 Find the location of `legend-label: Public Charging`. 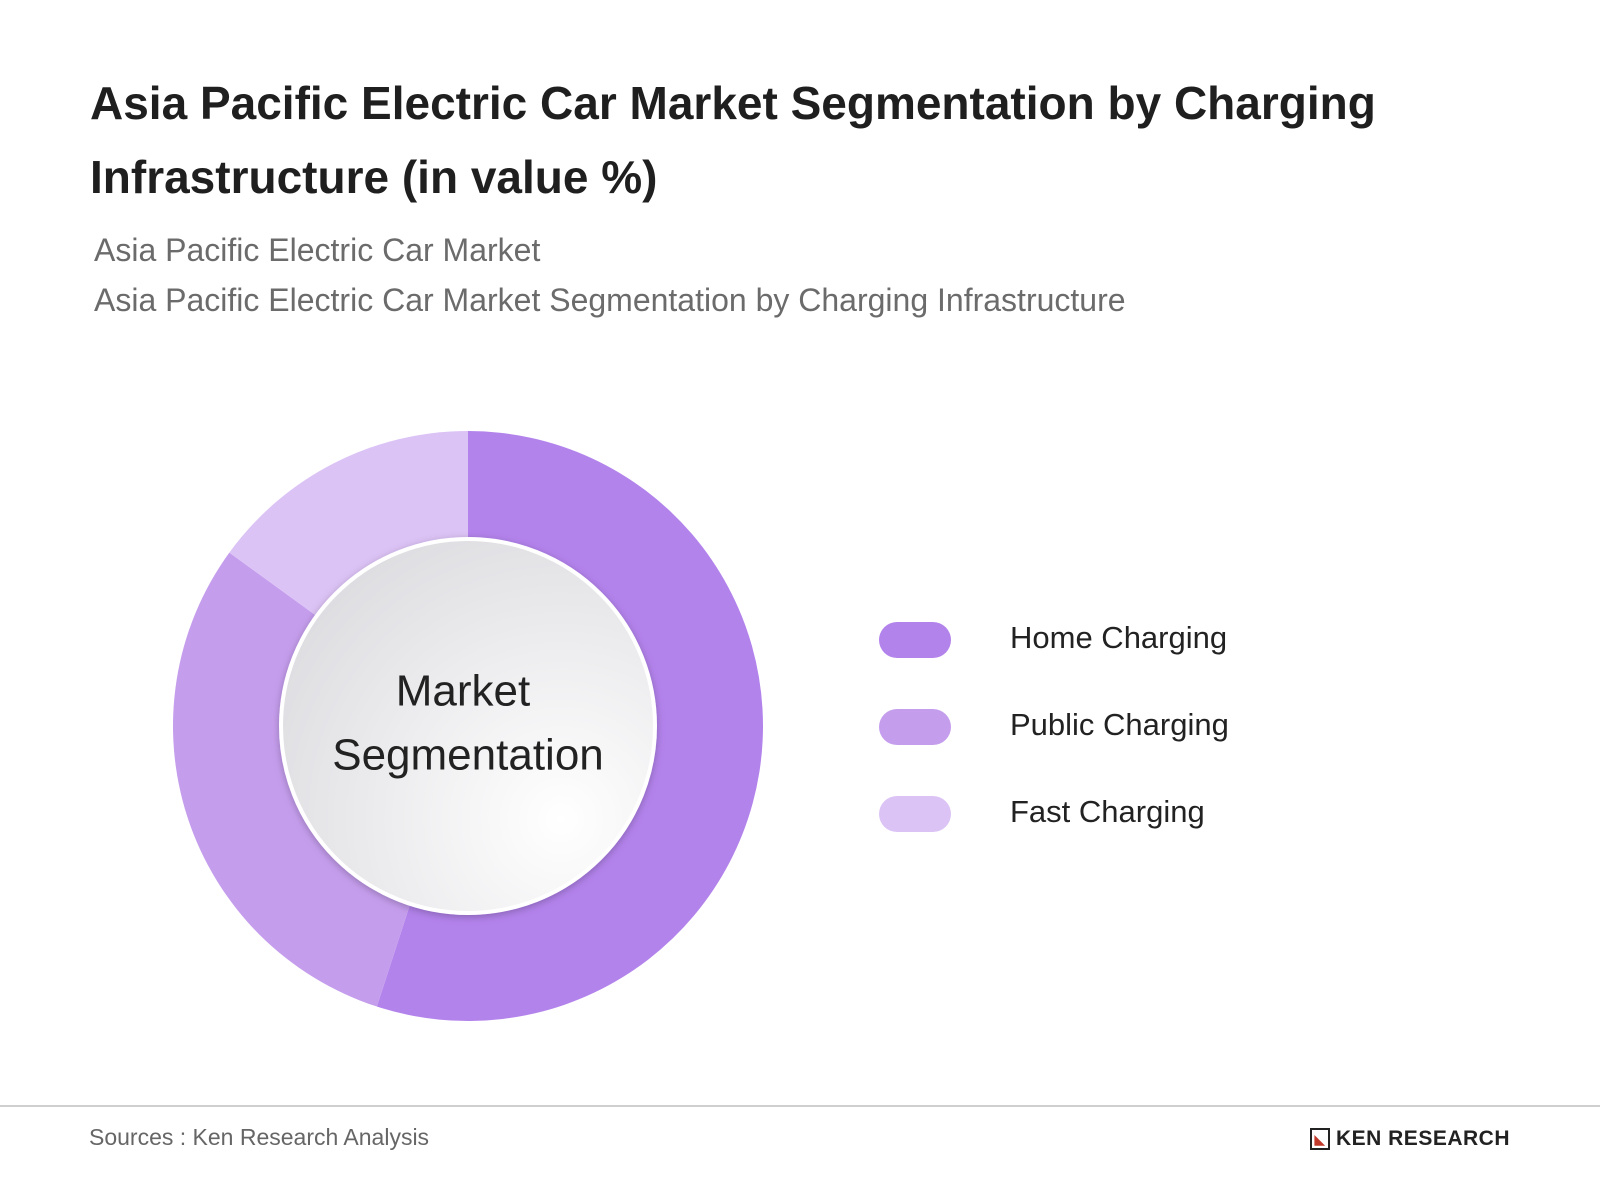

legend-label: Public Charging is located at coordinates (1119, 724).